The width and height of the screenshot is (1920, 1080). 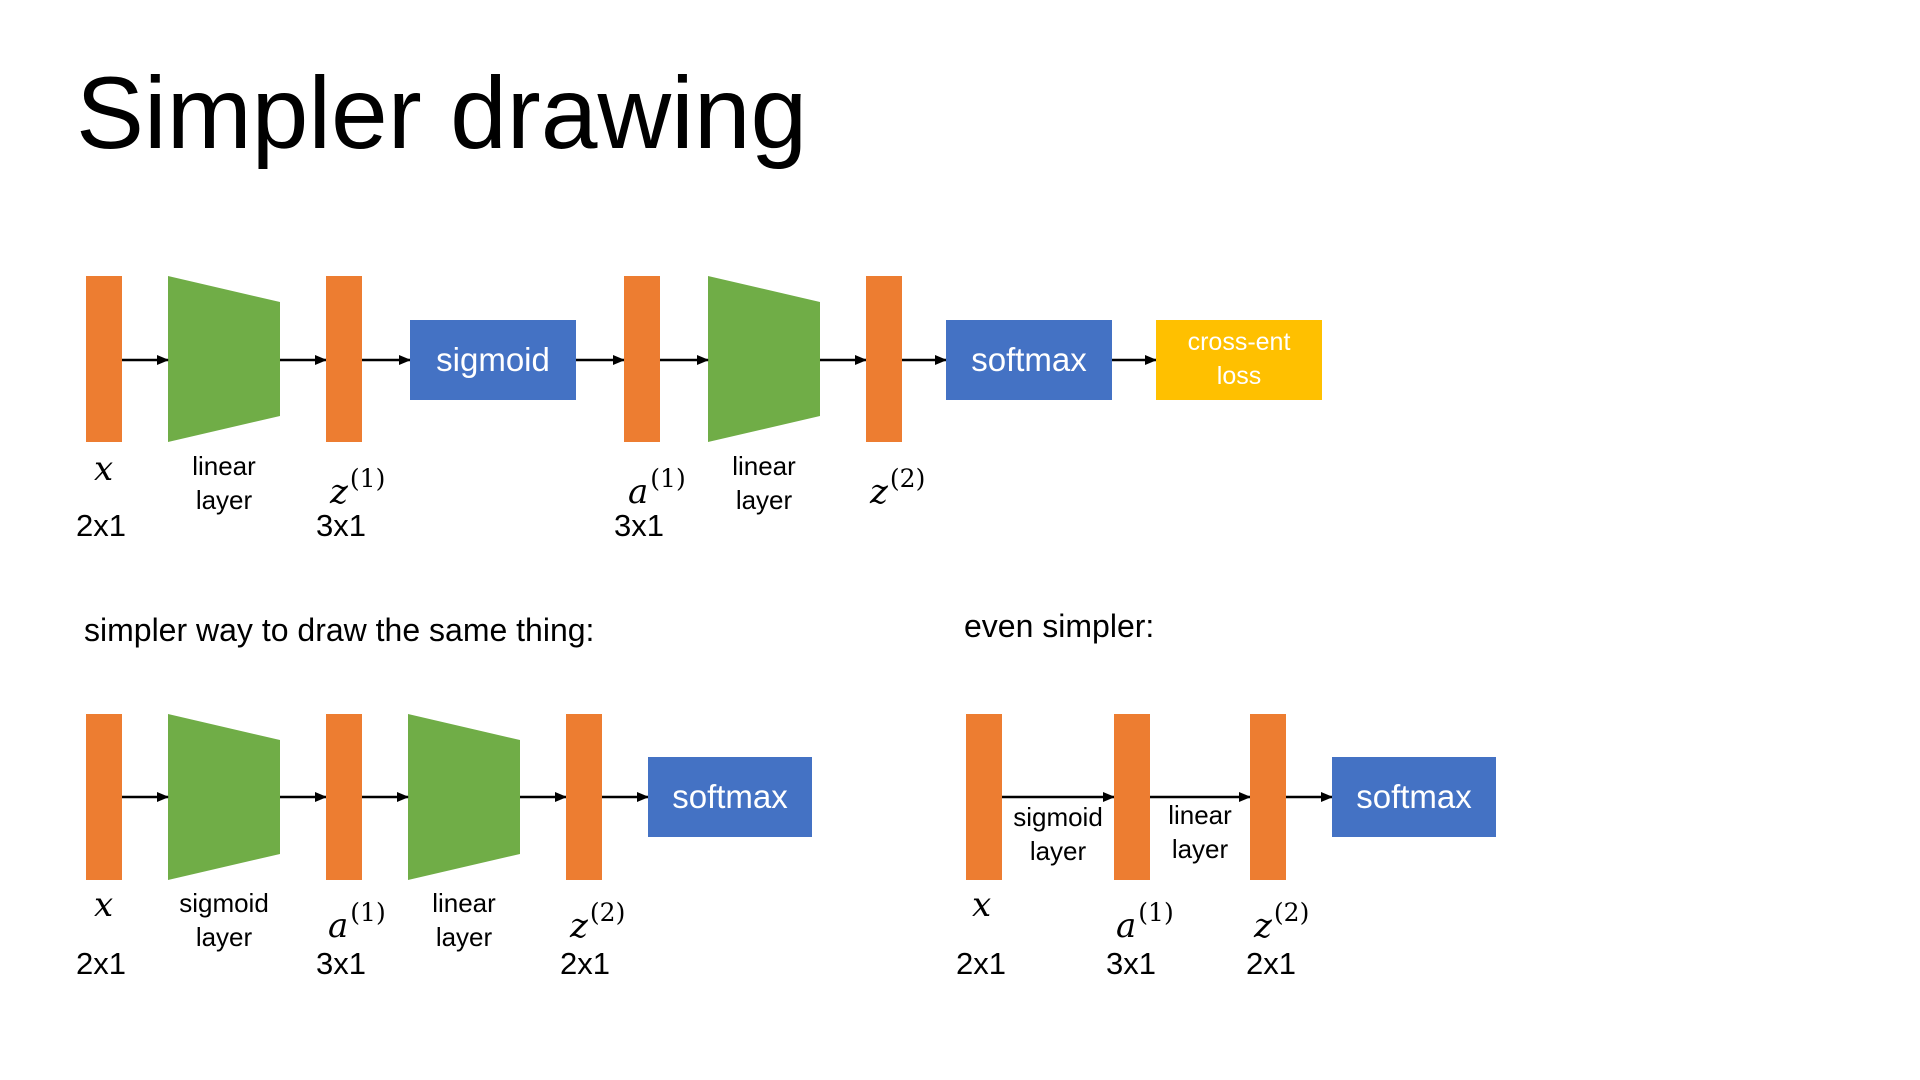 What do you see at coordinates (344, 359) in the screenshot?
I see `vector-z1` at bounding box center [344, 359].